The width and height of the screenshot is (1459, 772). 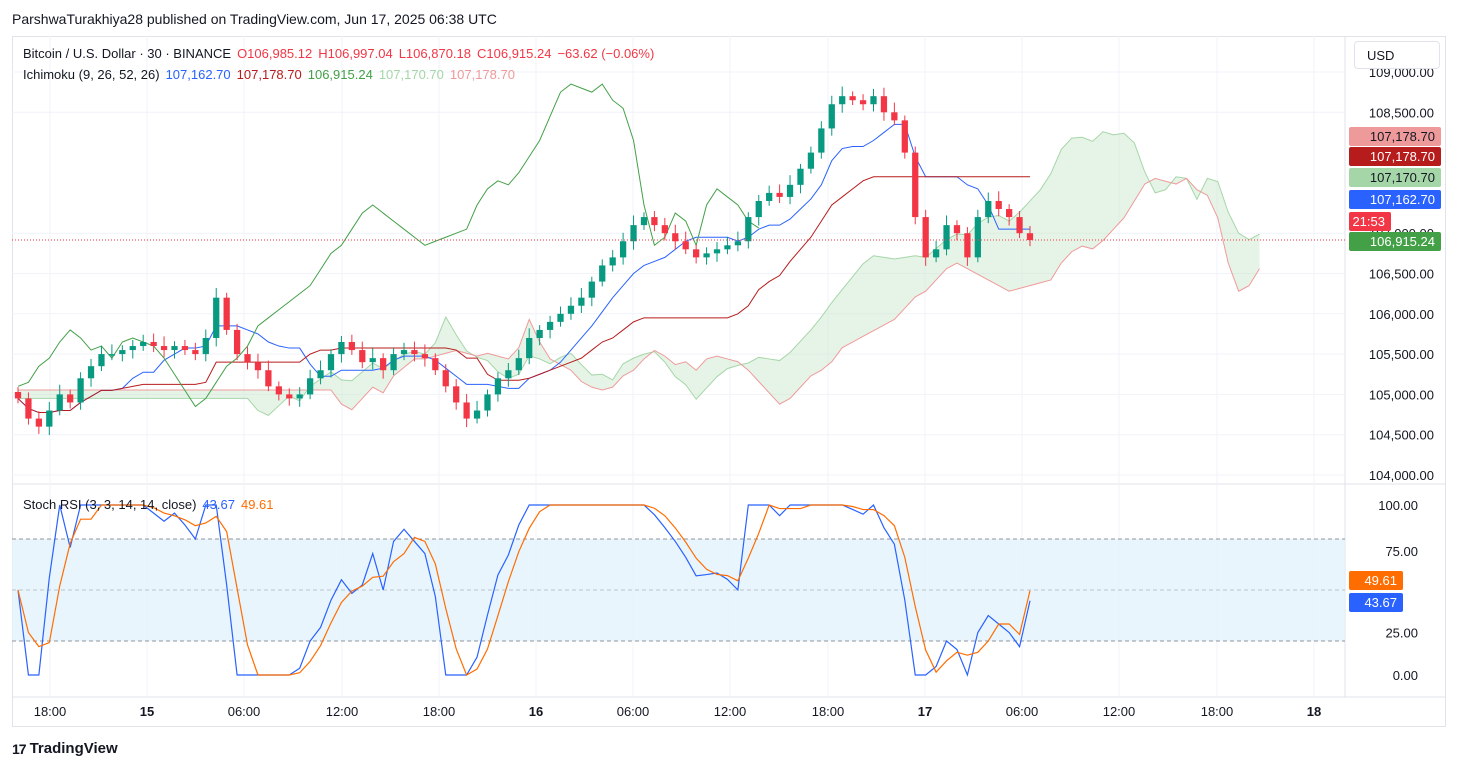 I want to click on ichimoku-kijun-value: 107,178.70, so click(x=269, y=74).